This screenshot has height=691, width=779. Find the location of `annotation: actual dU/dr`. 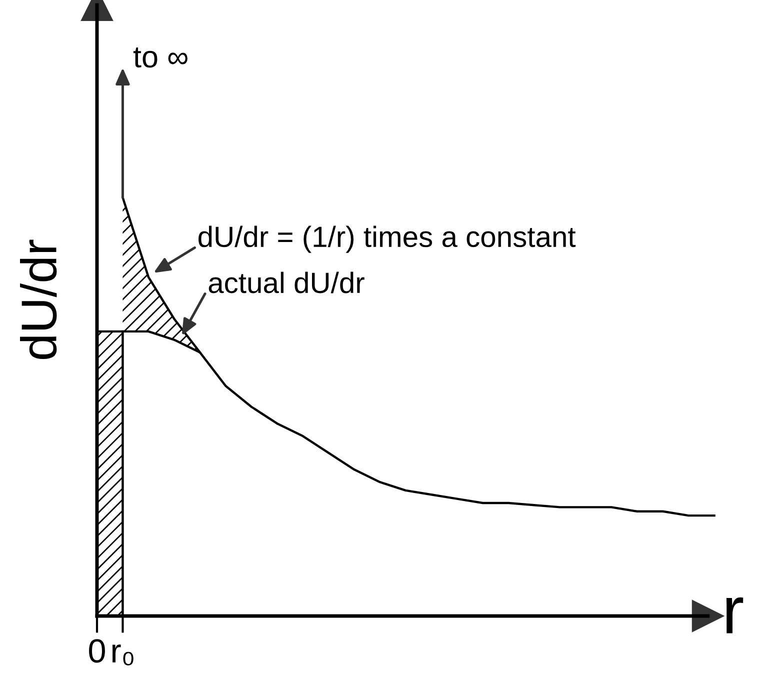

annotation: actual dU/dr is located at coordinates (286, 283).